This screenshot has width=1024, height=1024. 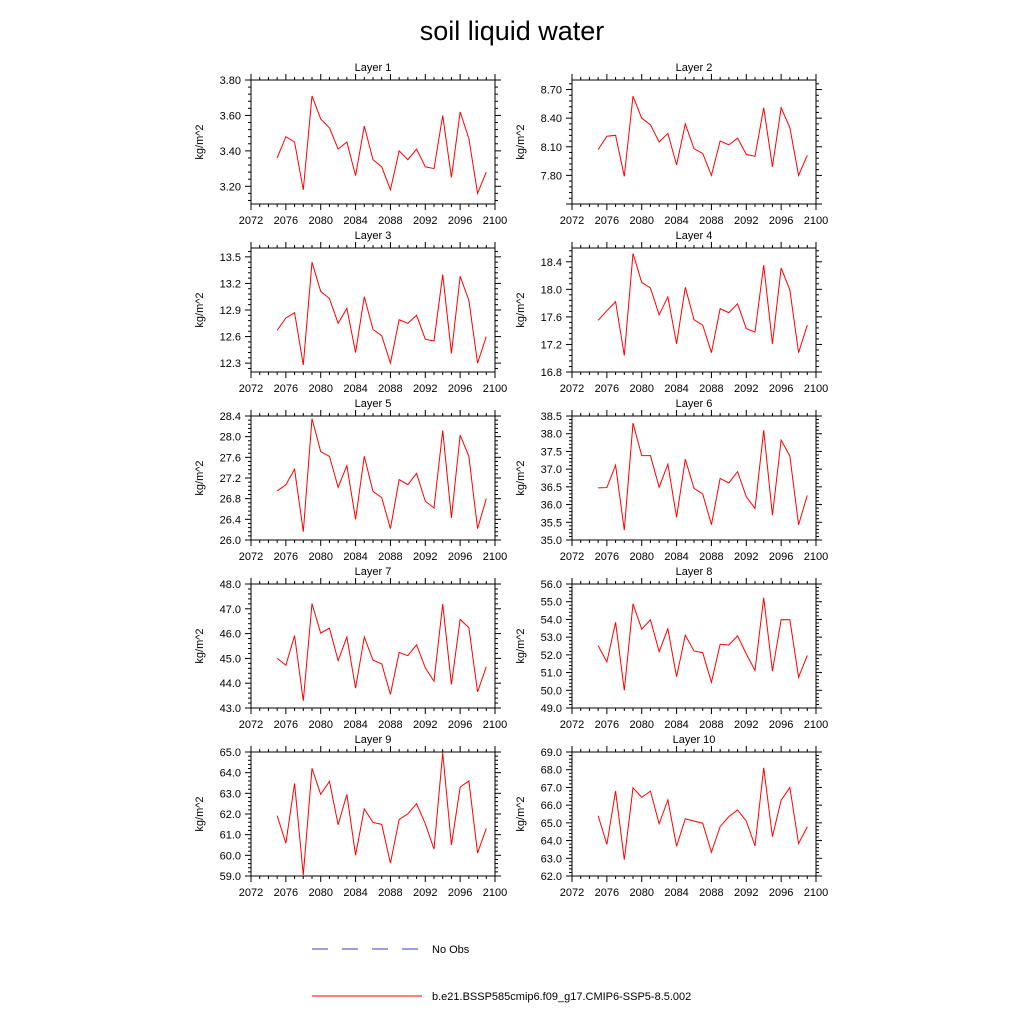 What do you see at coordinates (230, 152) in the screenshot?
I see `y-tick-label: 3.40` at bounding box center [230, 152].